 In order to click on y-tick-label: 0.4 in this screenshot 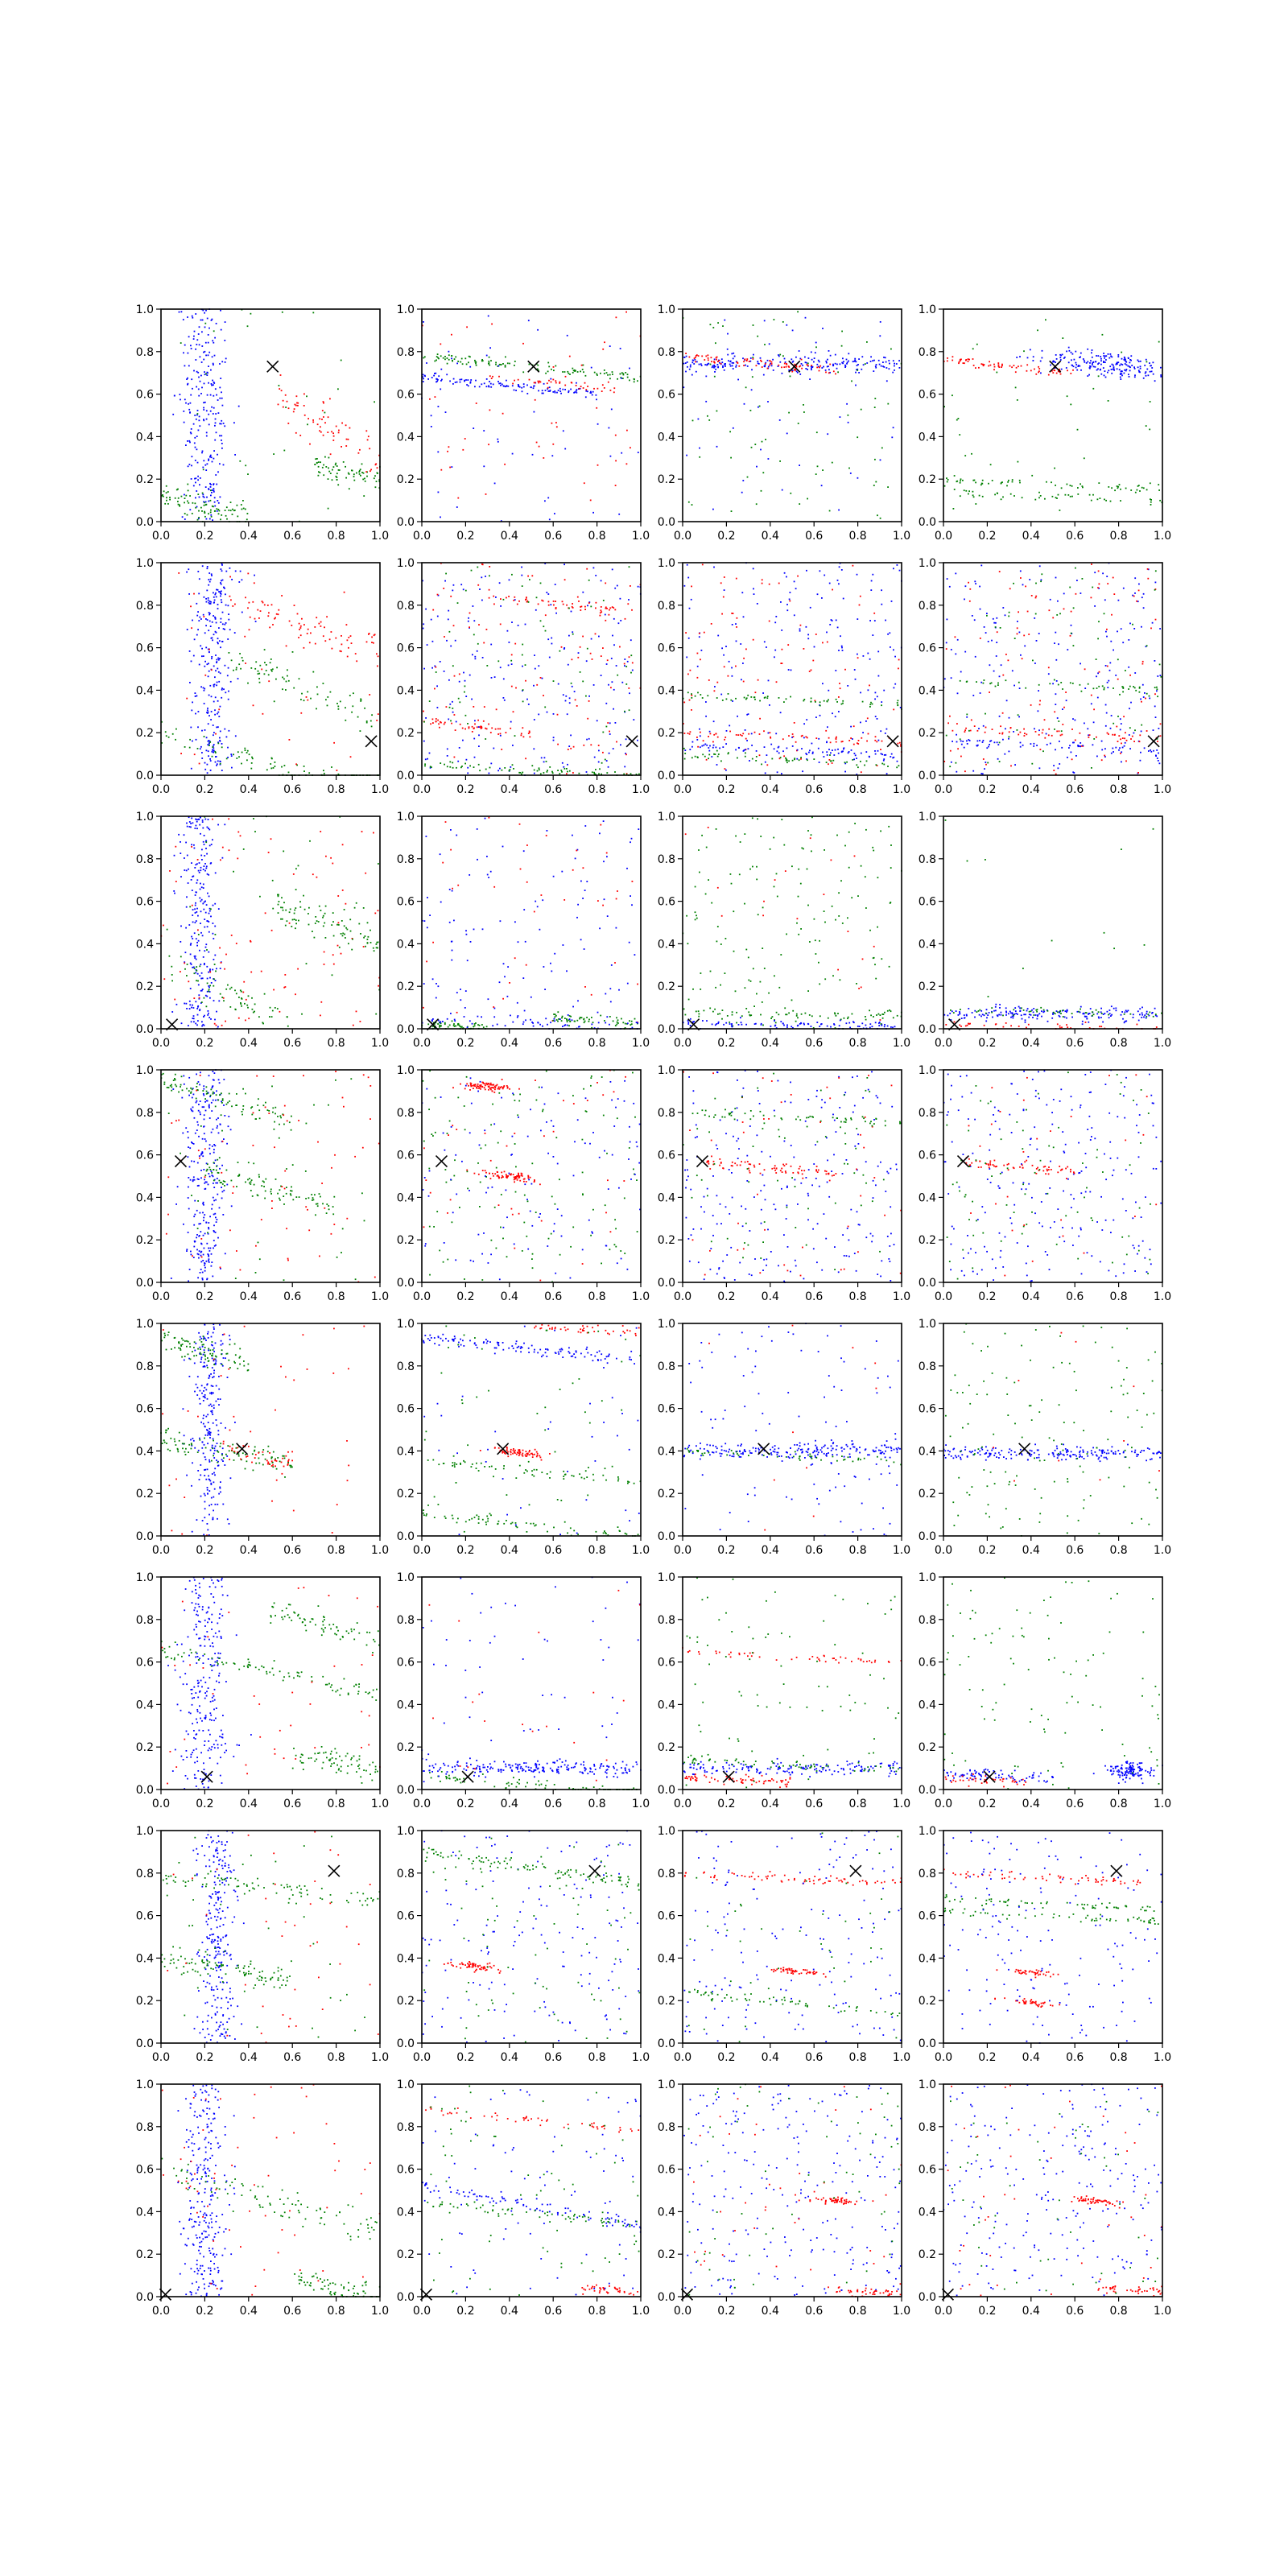, I will do `click(666, 437)`.